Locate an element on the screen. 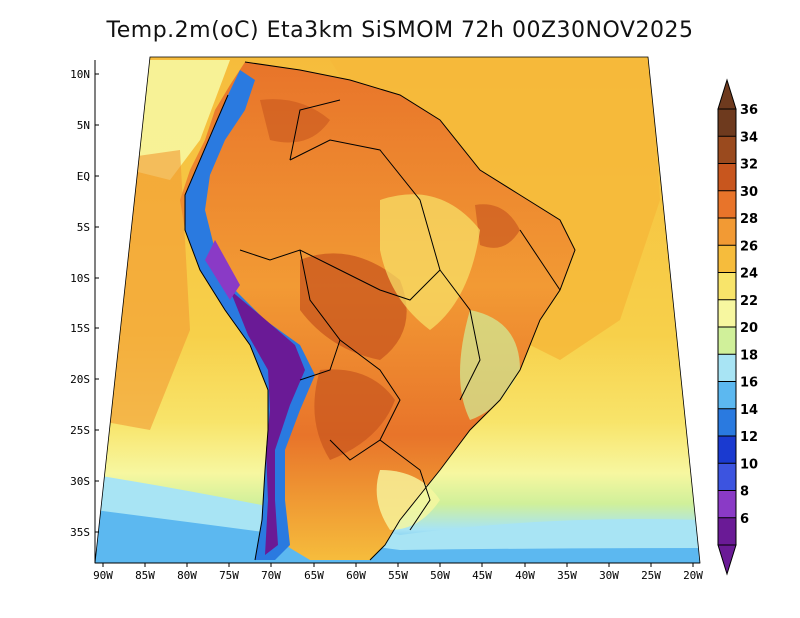  colorbar-label: 30 is located at coordinates (749, 192).